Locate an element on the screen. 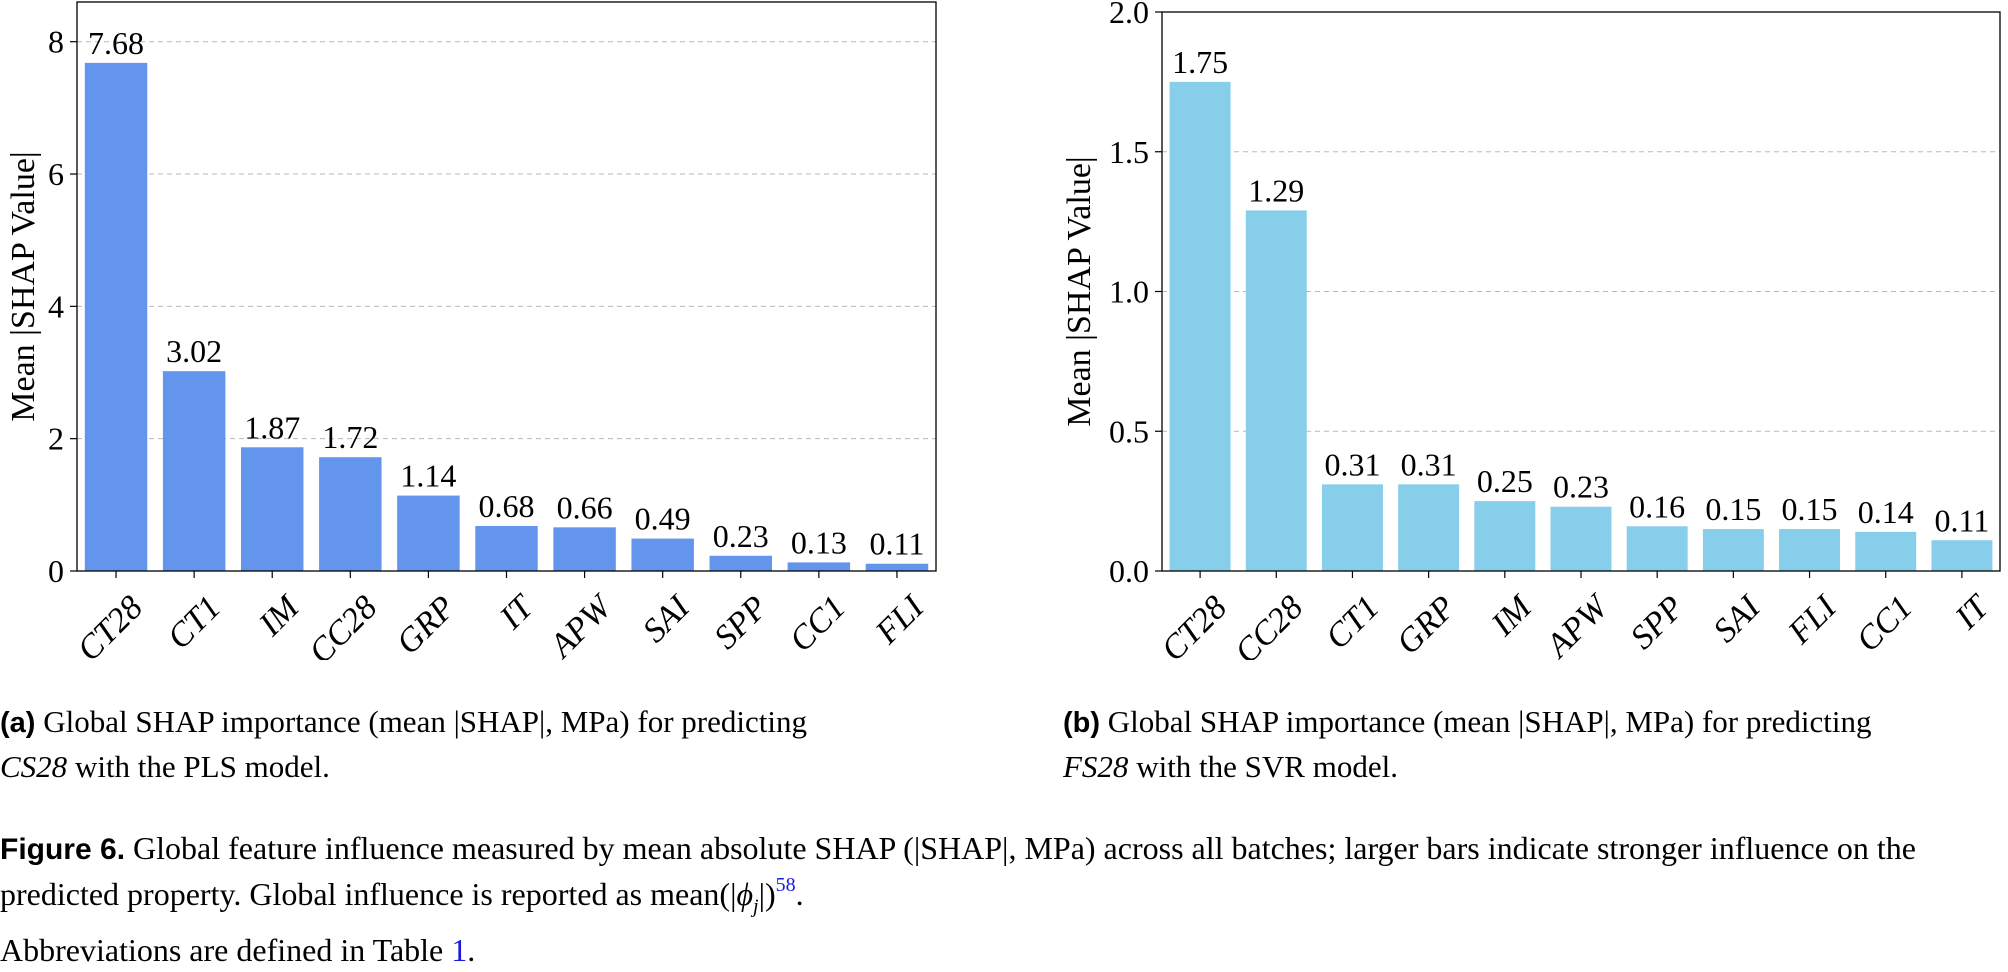 This screenshot has height=972, width=2008. phi-subscript: j is located at coordinates (756, 906).